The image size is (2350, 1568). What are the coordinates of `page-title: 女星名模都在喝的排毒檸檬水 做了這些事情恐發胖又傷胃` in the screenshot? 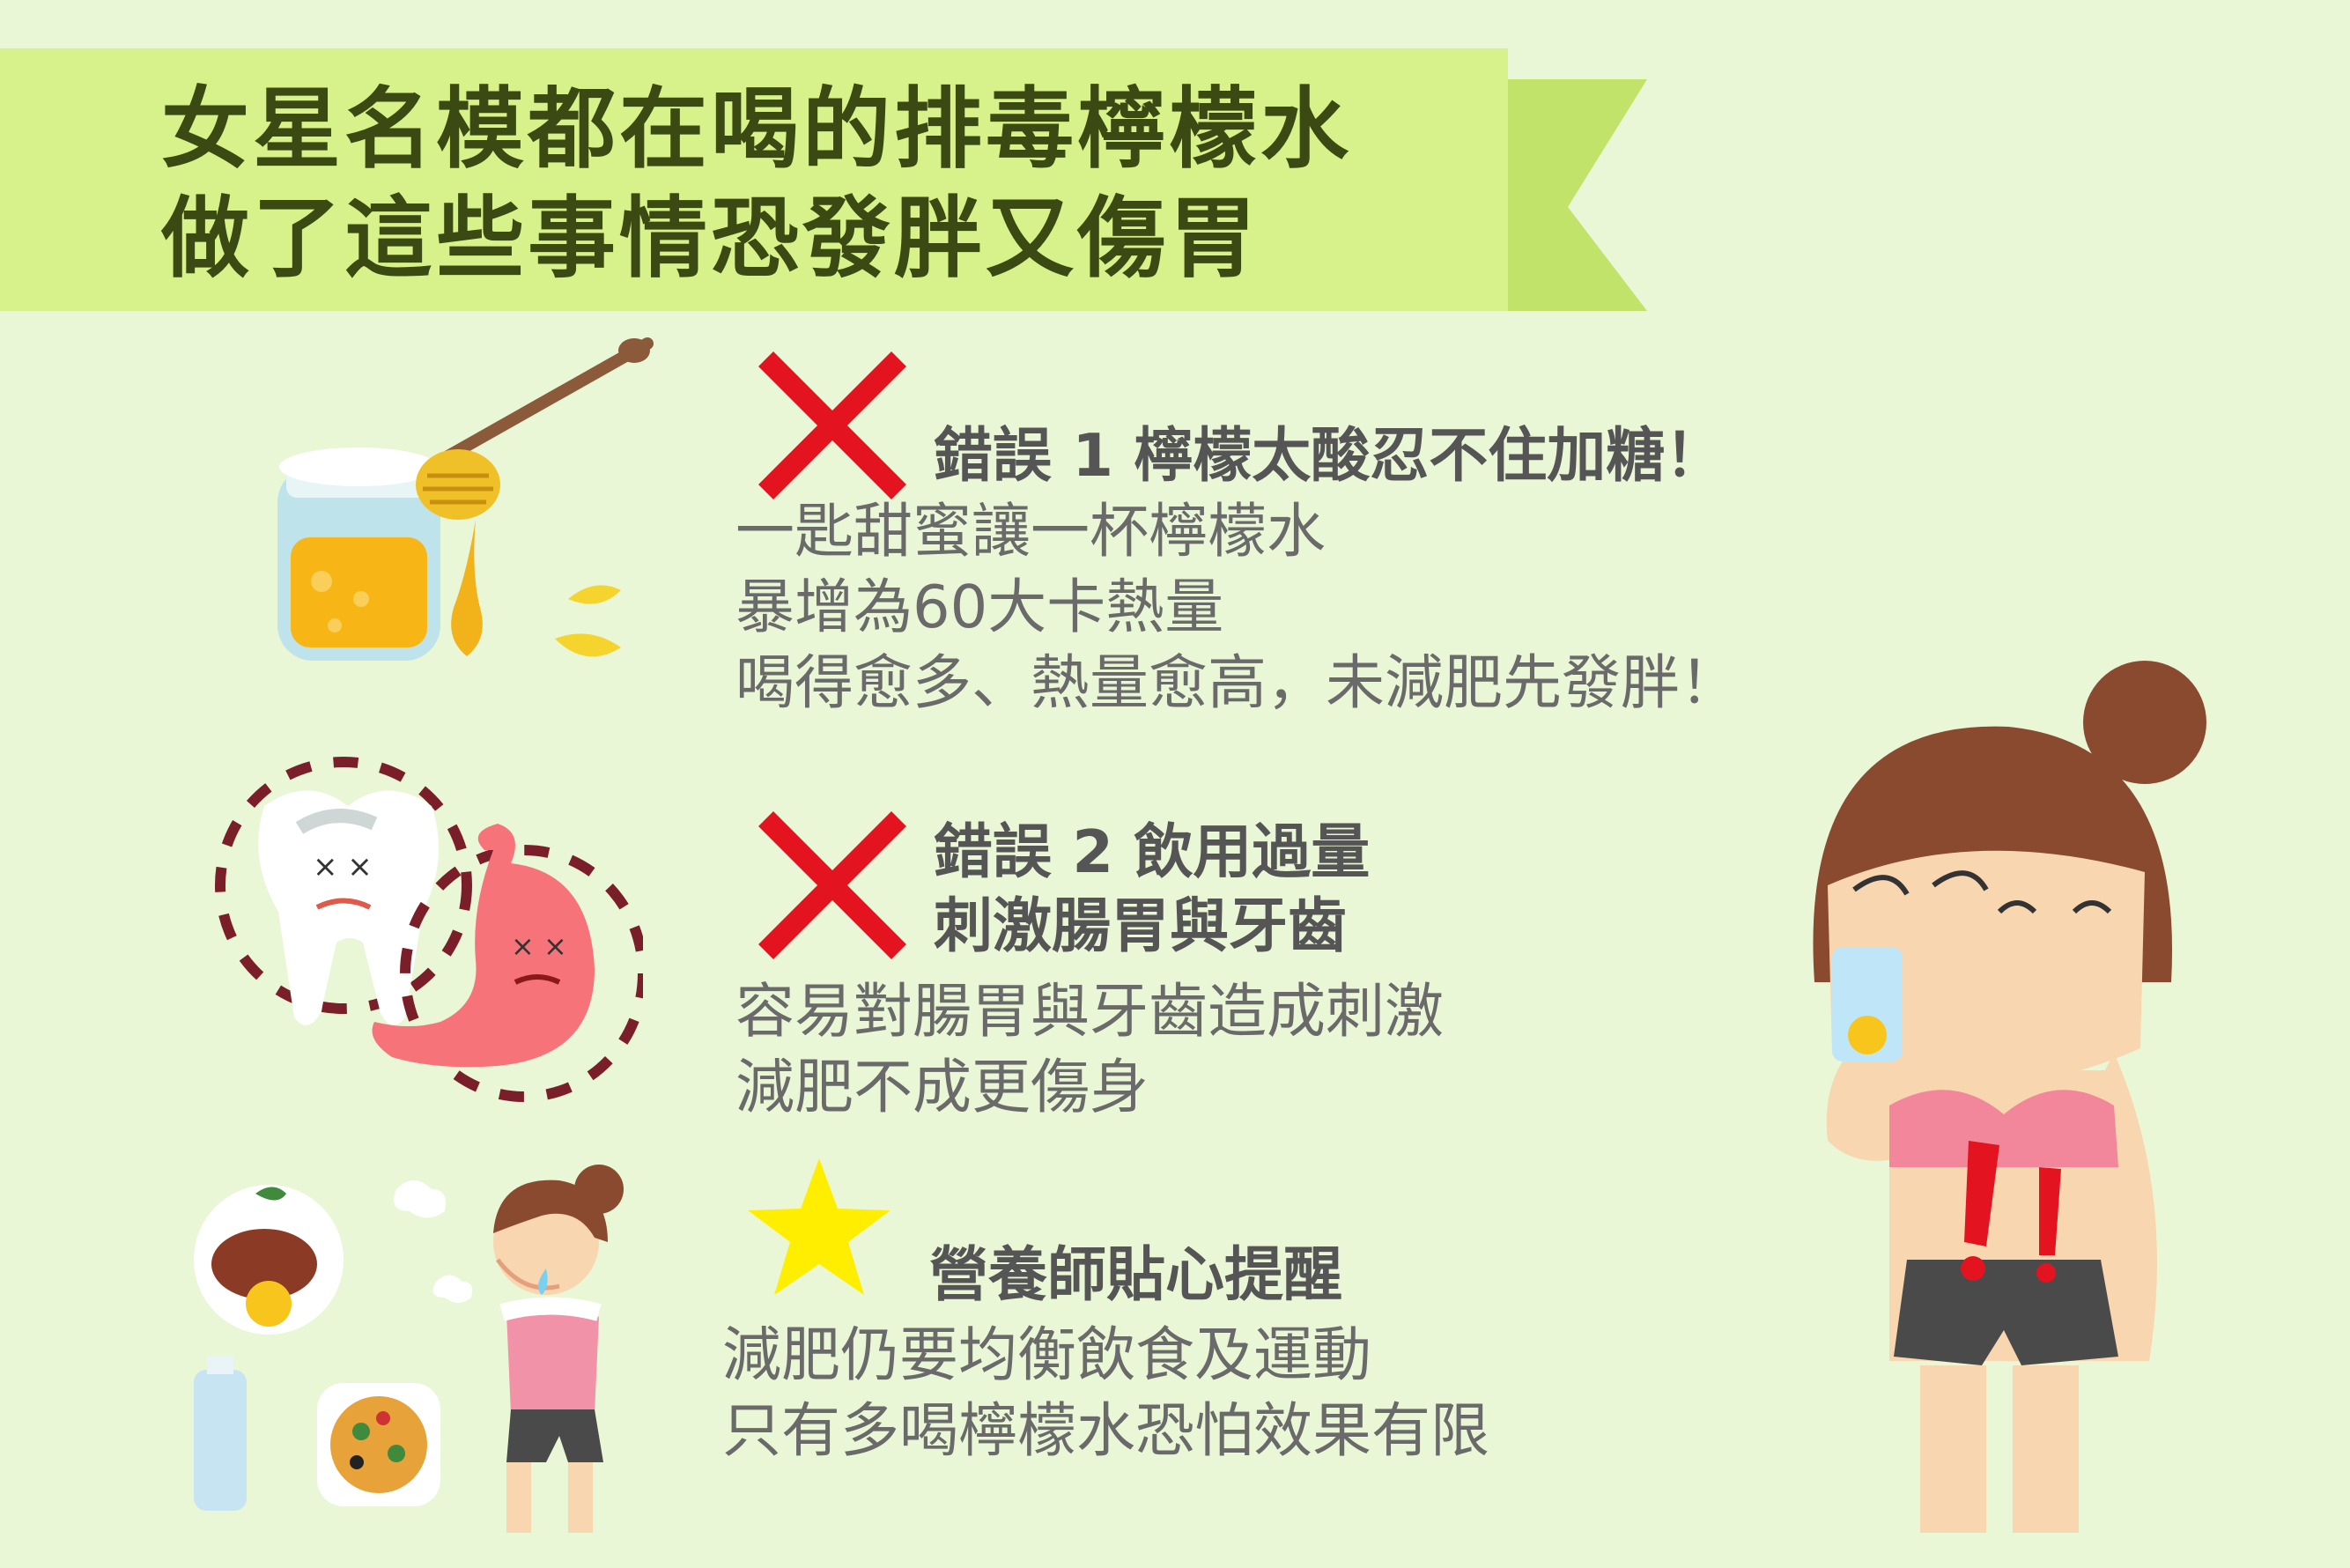 It's located at (756, 184).